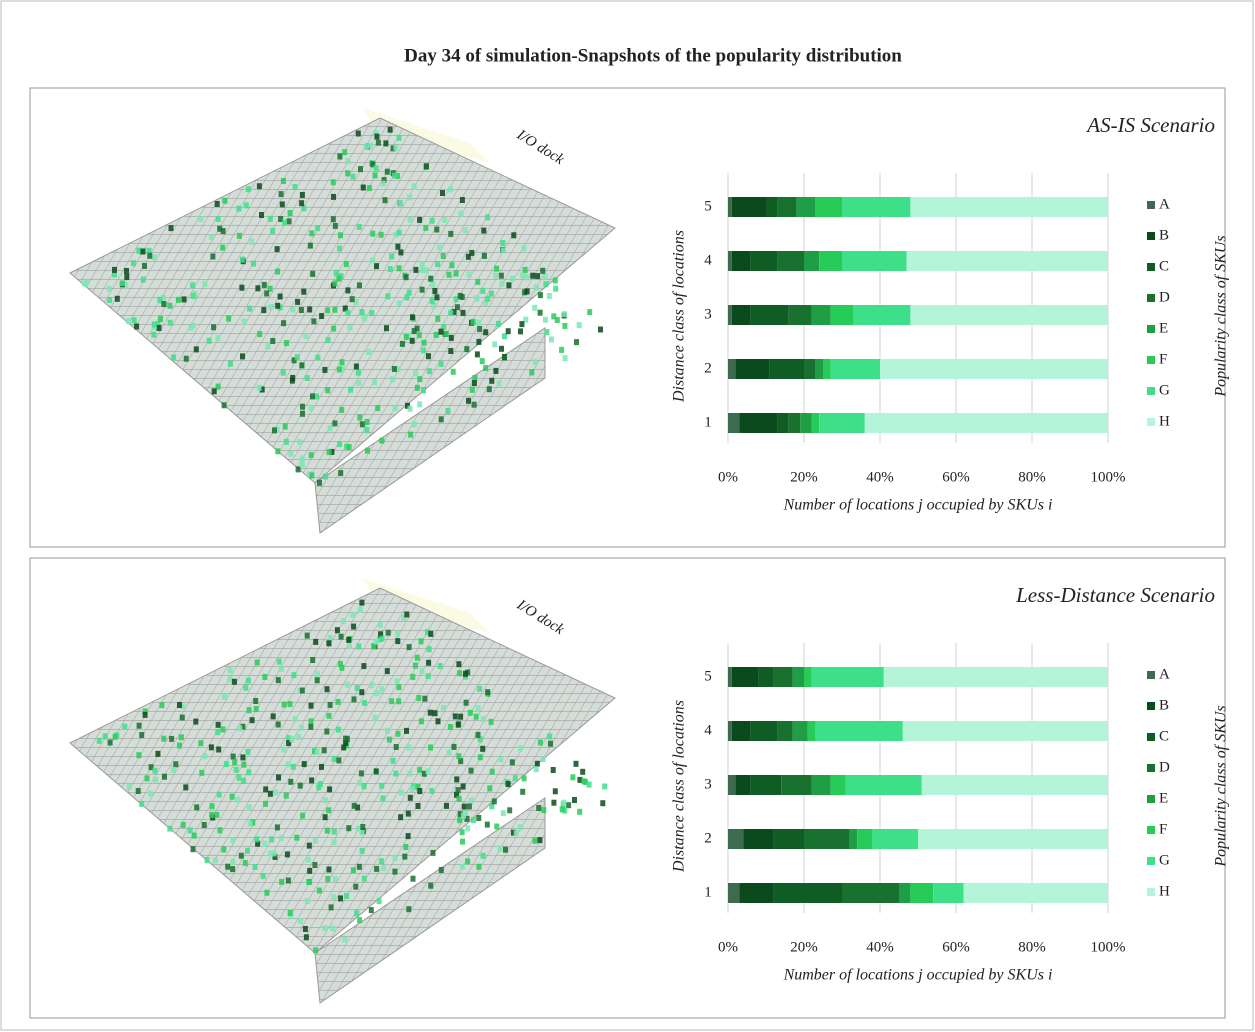  I want to click on x-tick-label: 20%, so click(804, 477).